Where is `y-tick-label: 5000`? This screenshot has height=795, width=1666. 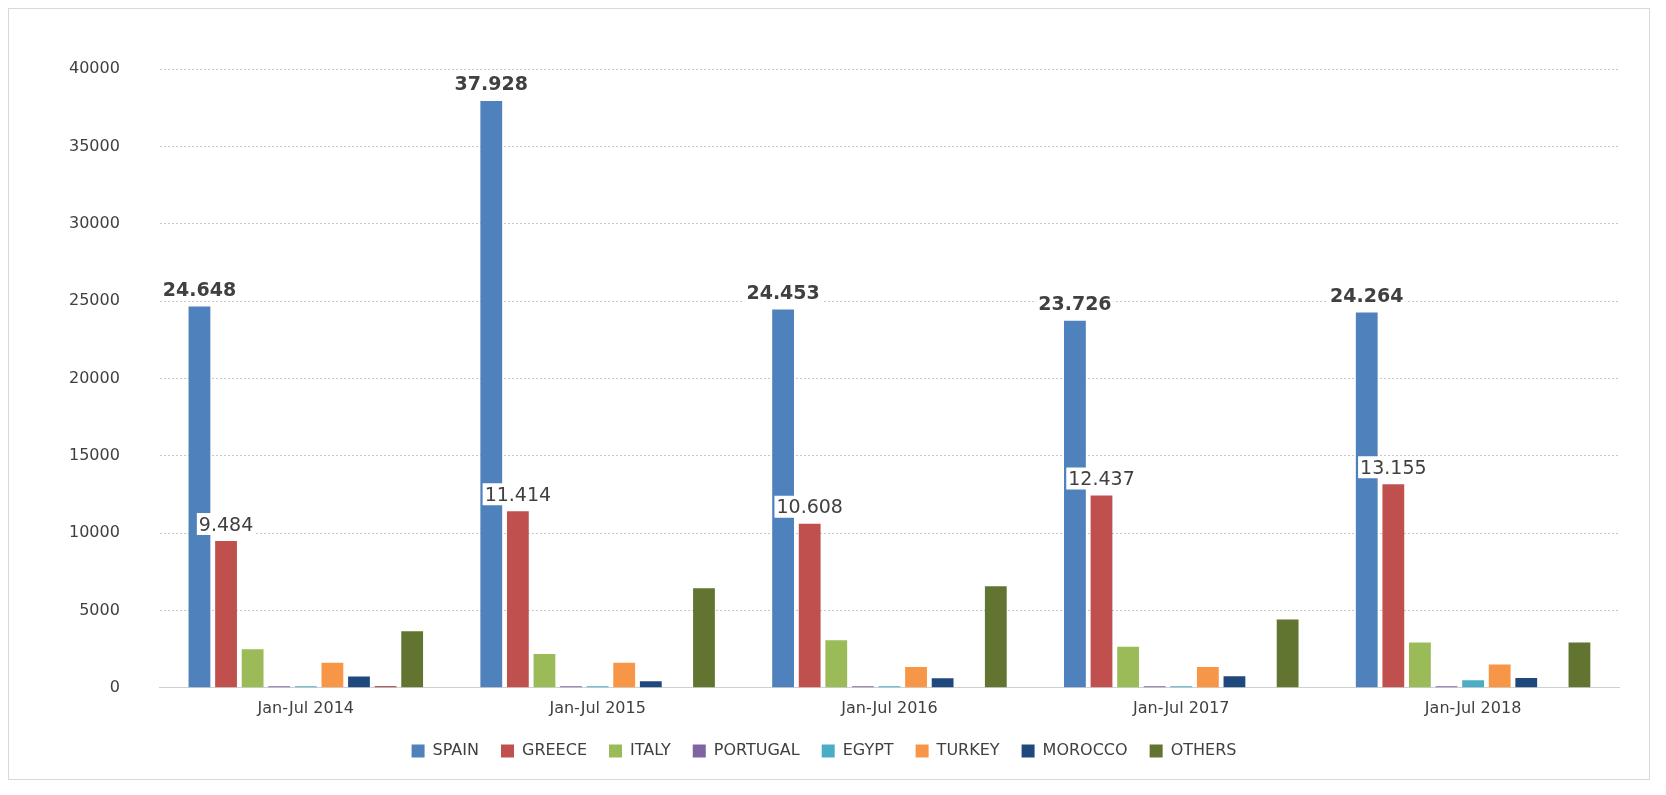
y-tick-label: 5000 is located at coordinates (99, 609).